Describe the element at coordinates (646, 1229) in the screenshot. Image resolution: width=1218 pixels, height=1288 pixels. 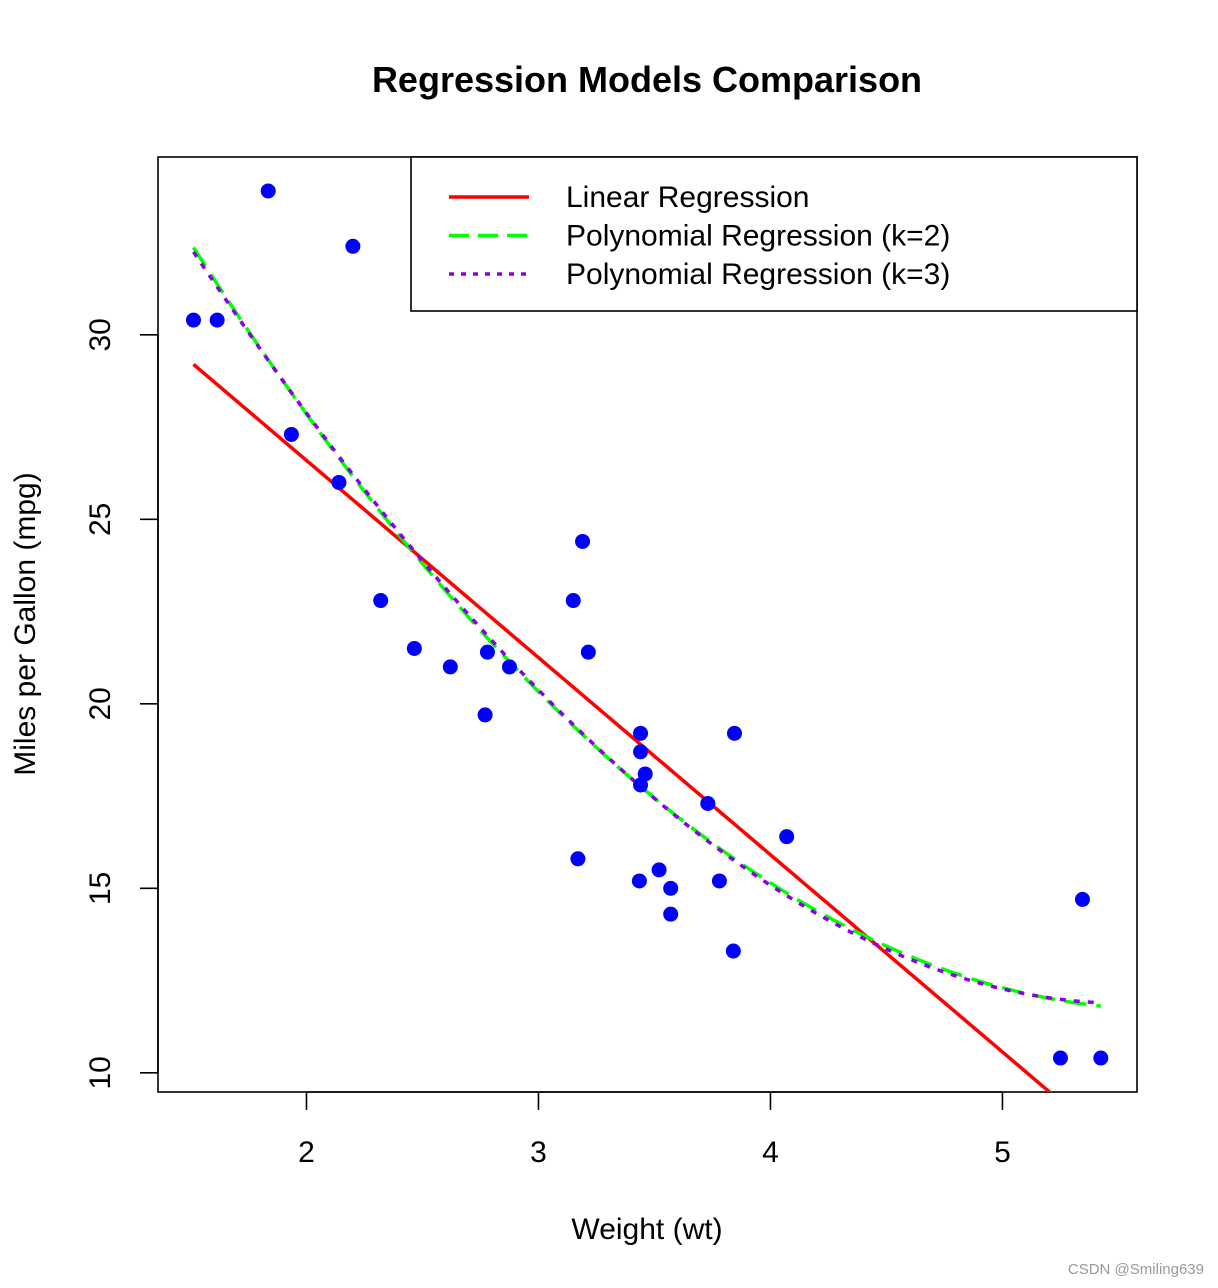
I see `x-axis-label: Weight (wt)` at that location.